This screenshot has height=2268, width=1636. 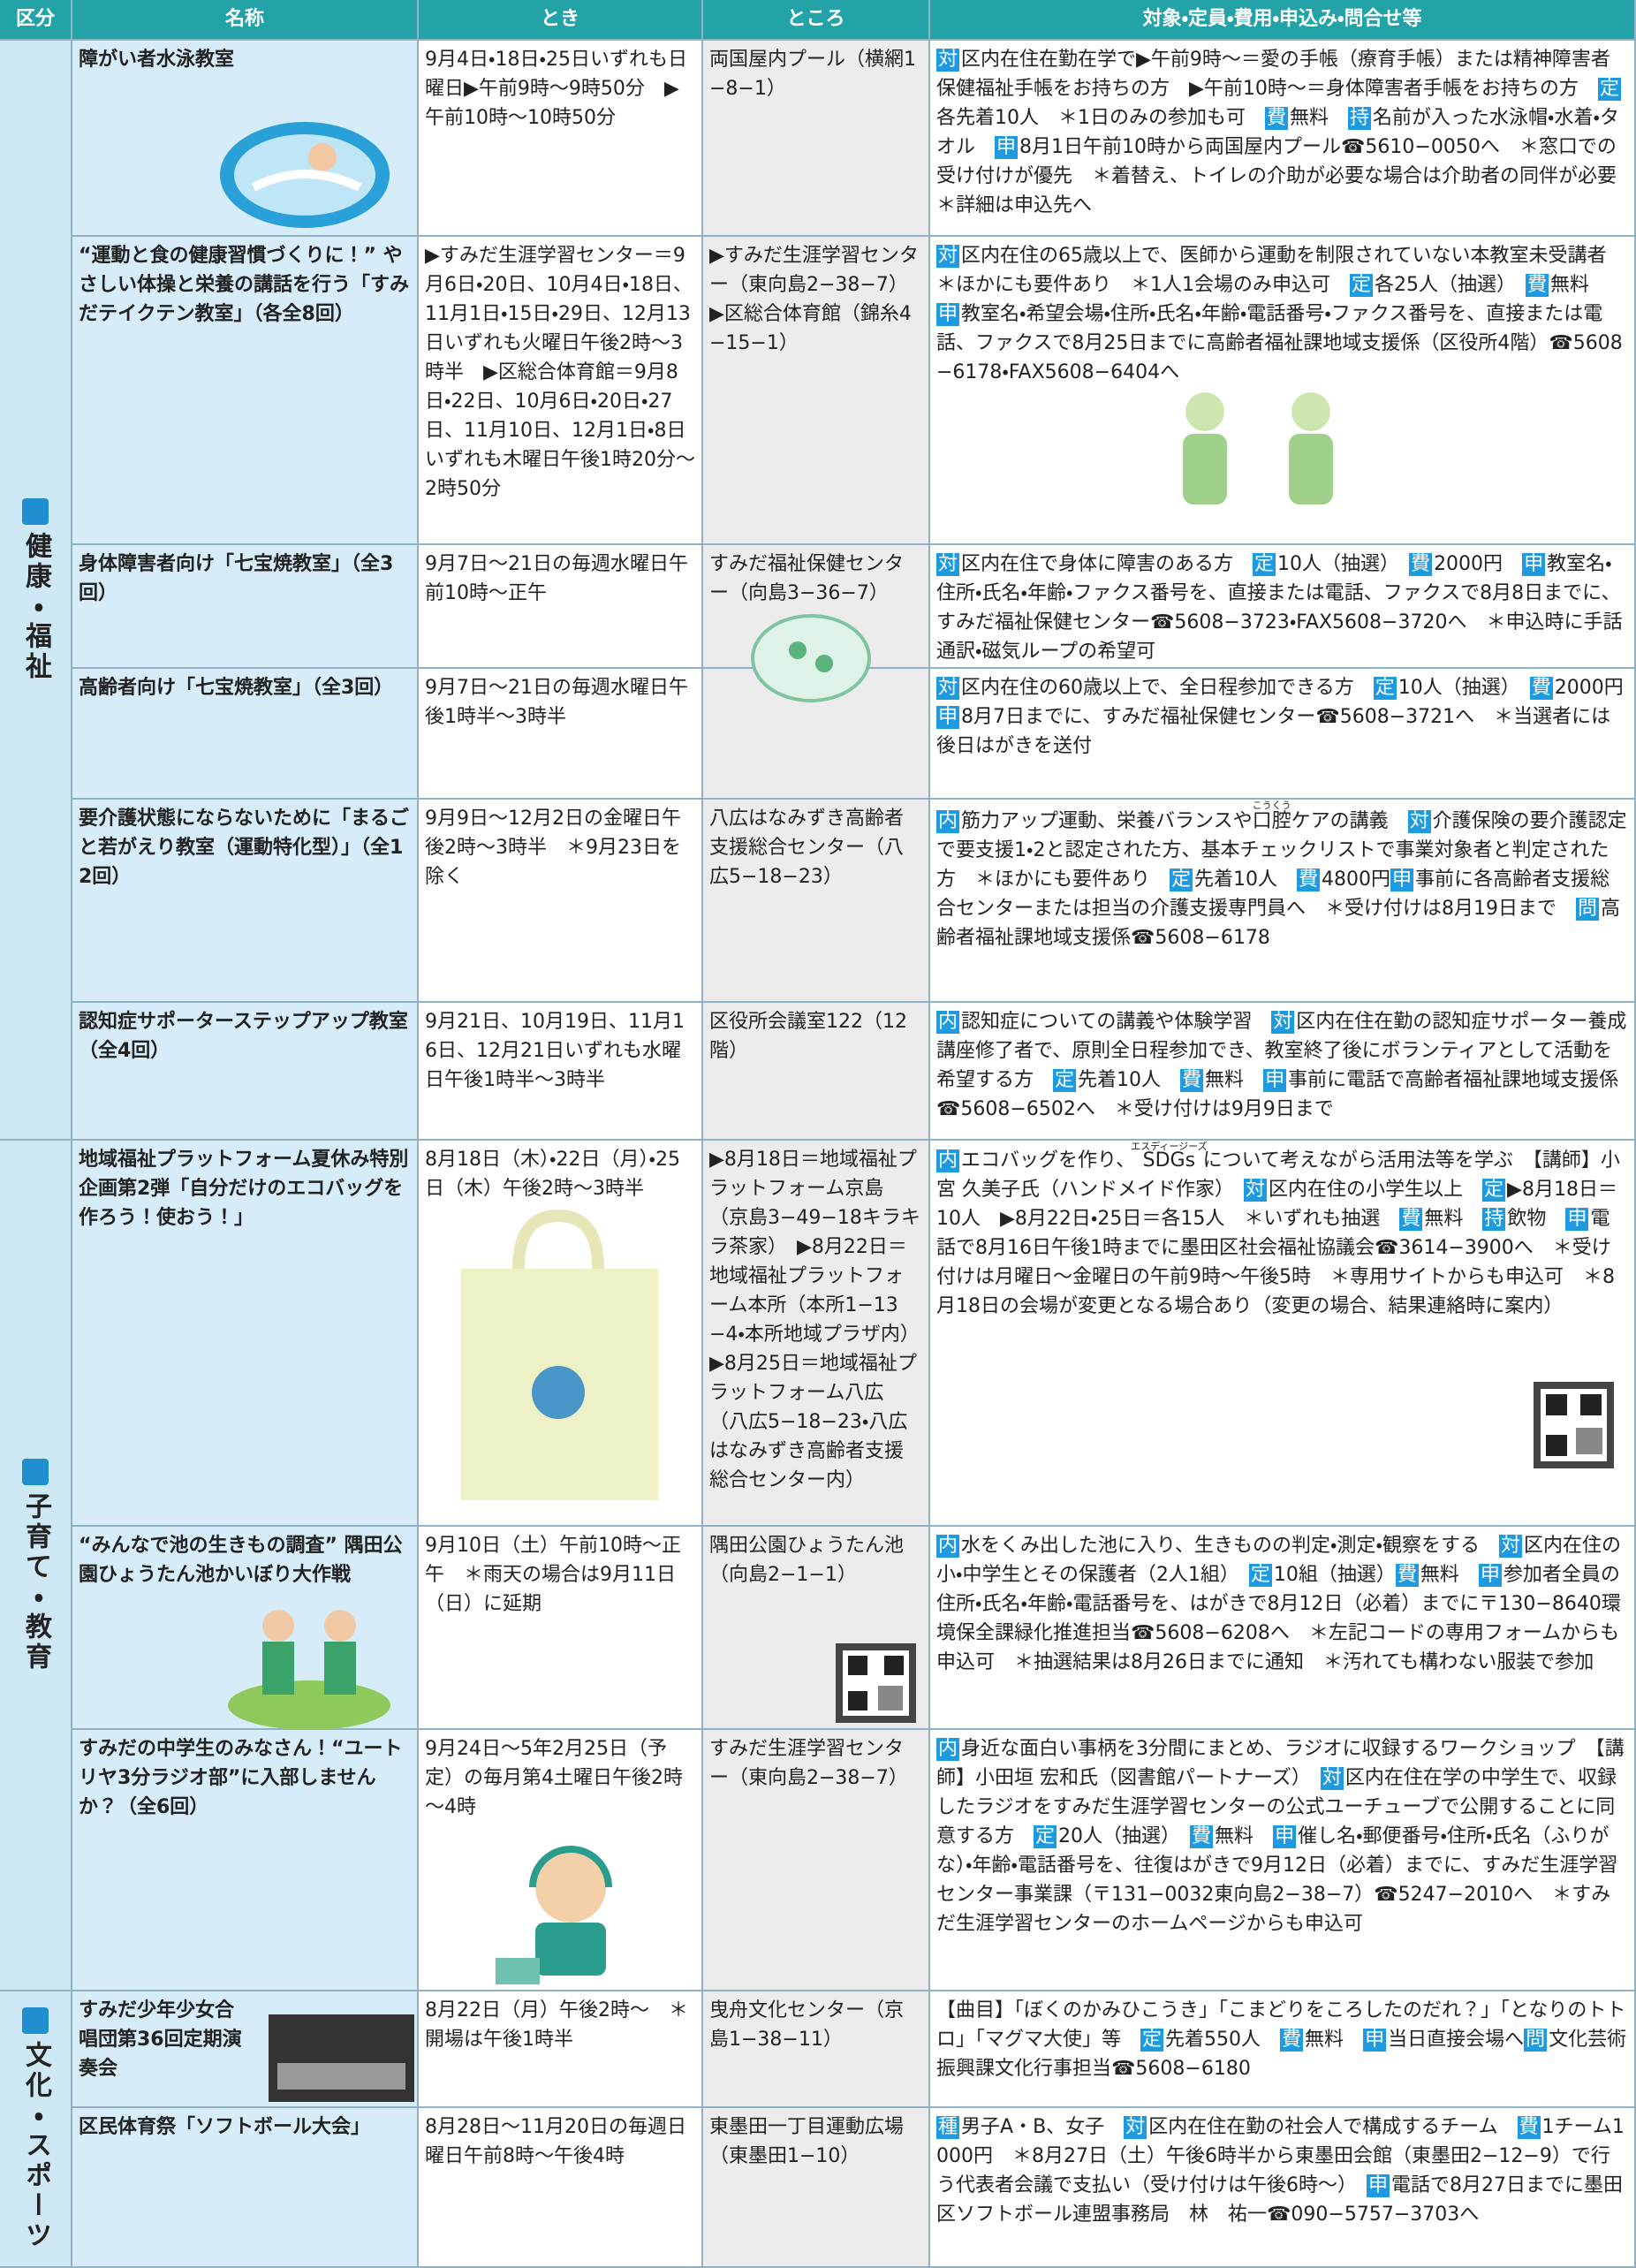 What do you see at coordinates (560, 1354) in the screenshot?
I see `ecobag-photo` at bounding box center [560, 1354].